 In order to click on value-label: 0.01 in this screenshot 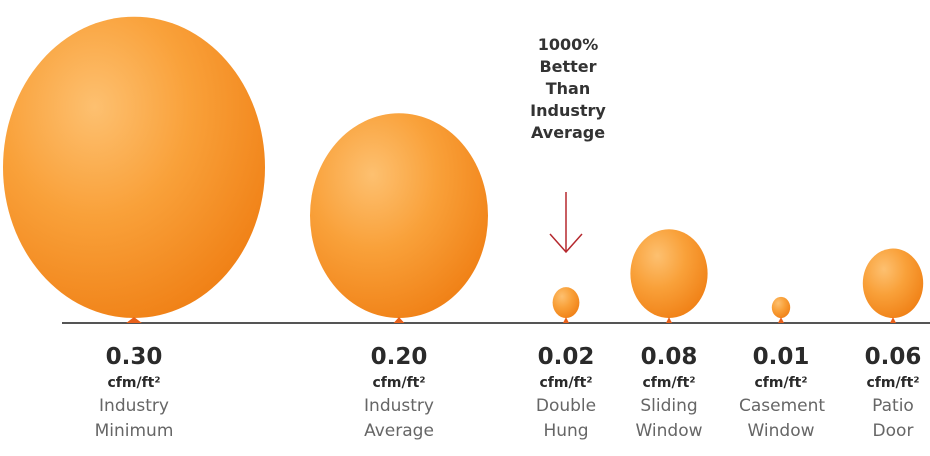, I will do `click(781, 357)`.